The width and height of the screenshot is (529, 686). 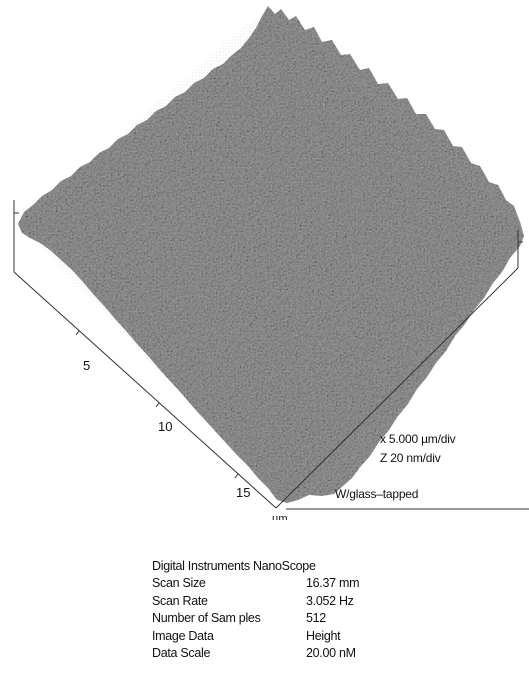 What do you see at coordinates (243, 492) in the screenshot?
I see `x-tick-15: 15` at bounding box center [243, 492].